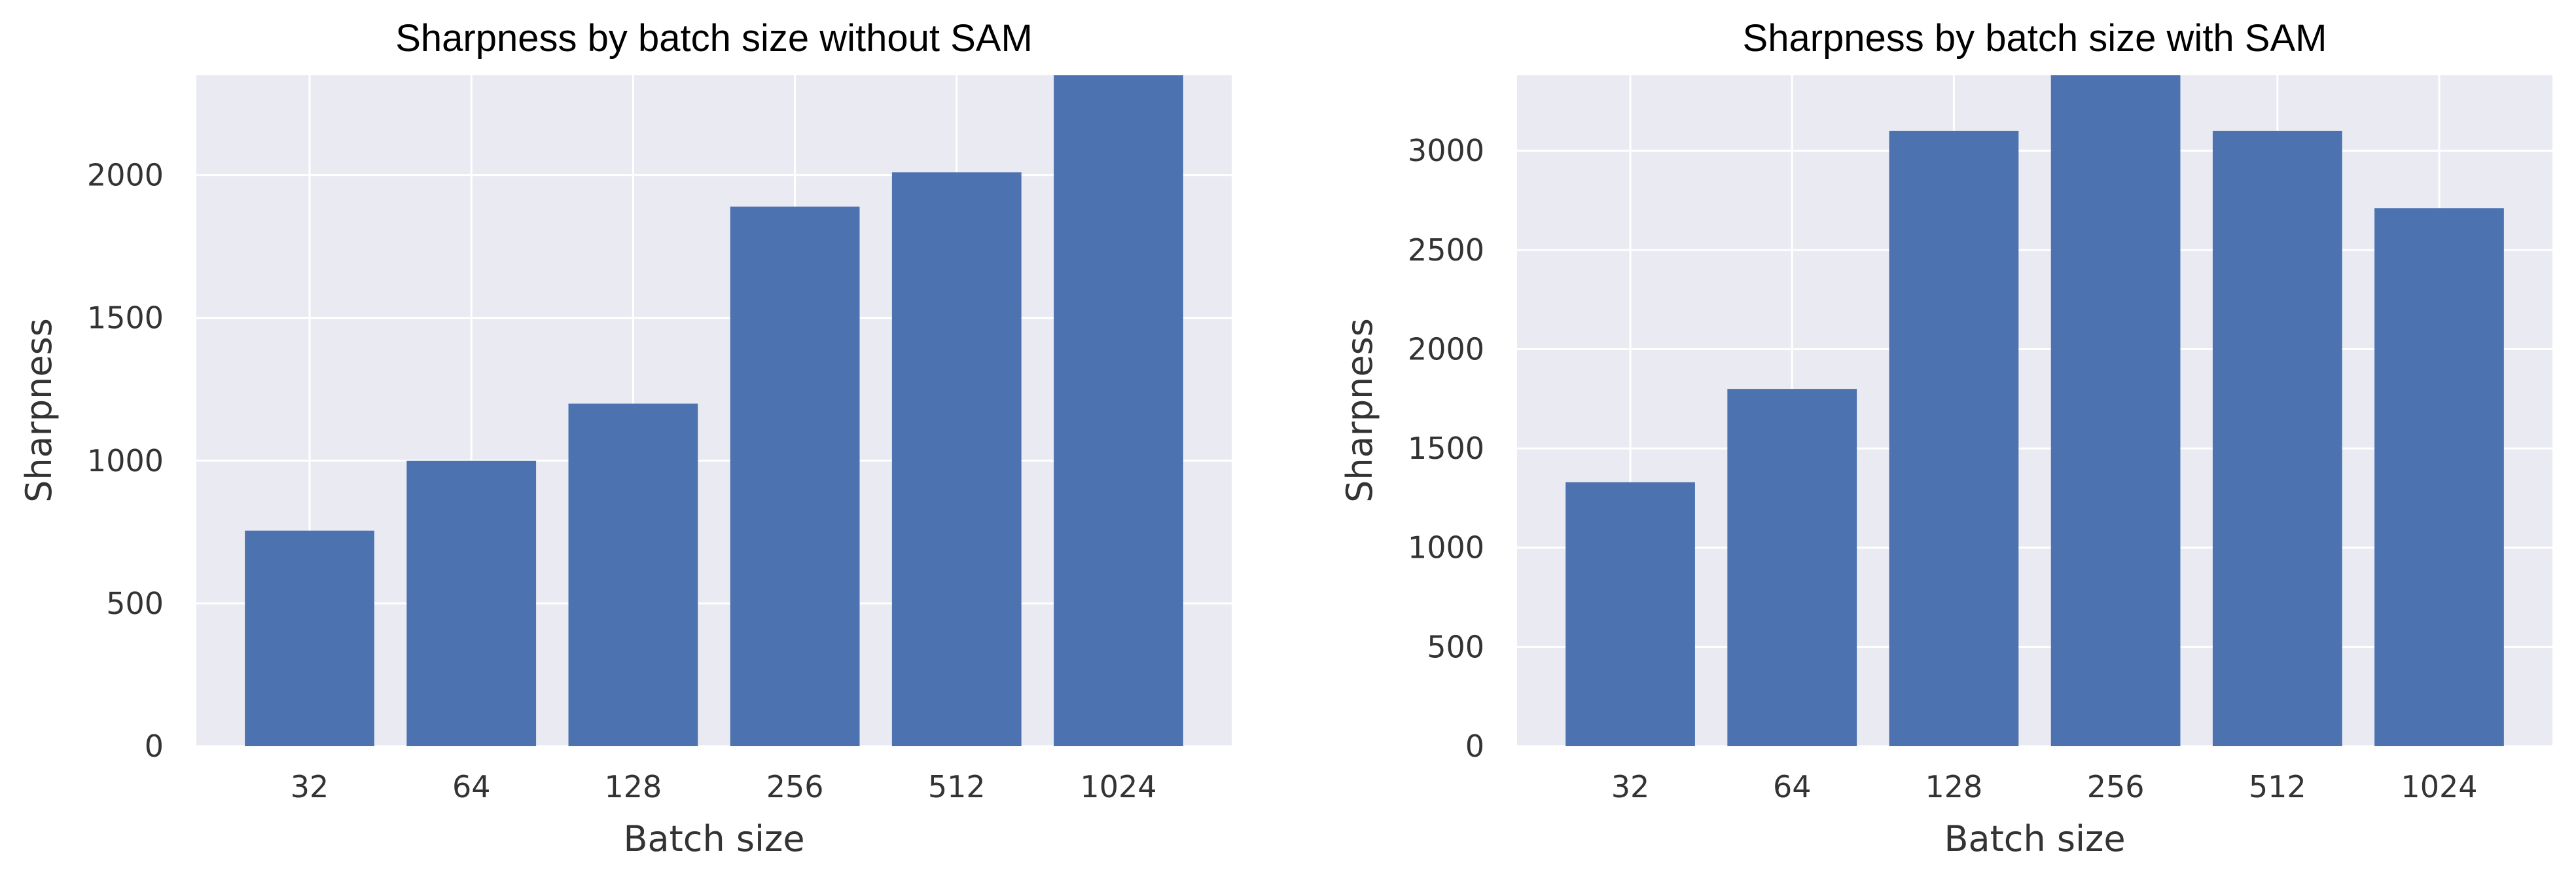 The height and width of the screenshot is (883, 2576). I want to click on y-tick-label: 3000, so click(1446, 151).